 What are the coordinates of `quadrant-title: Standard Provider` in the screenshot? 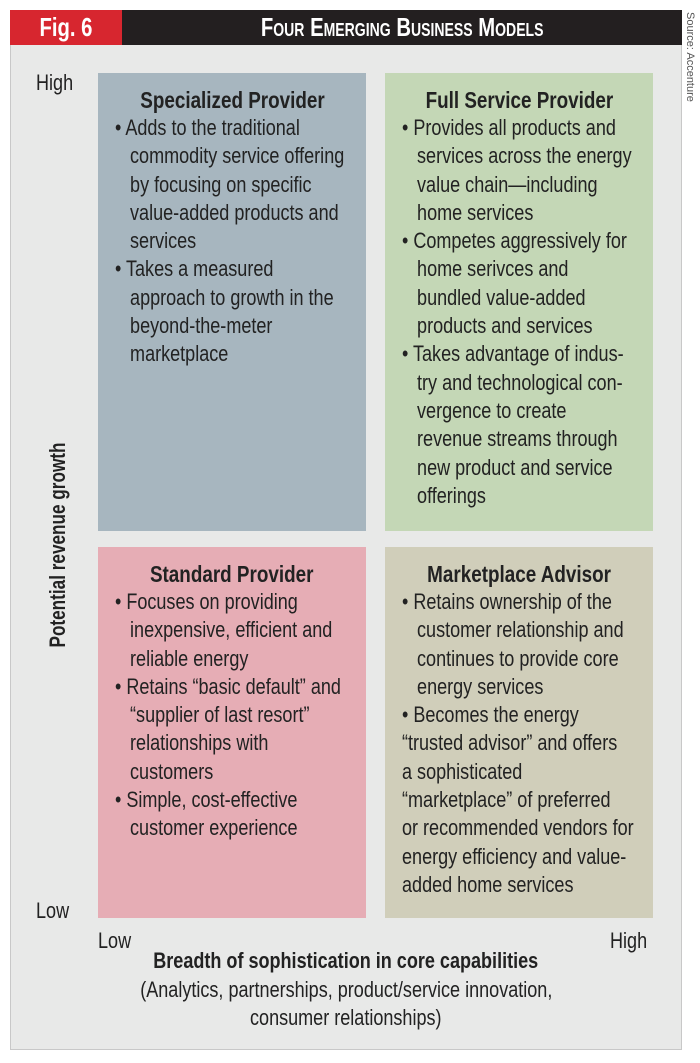 It's located at (232, 574).